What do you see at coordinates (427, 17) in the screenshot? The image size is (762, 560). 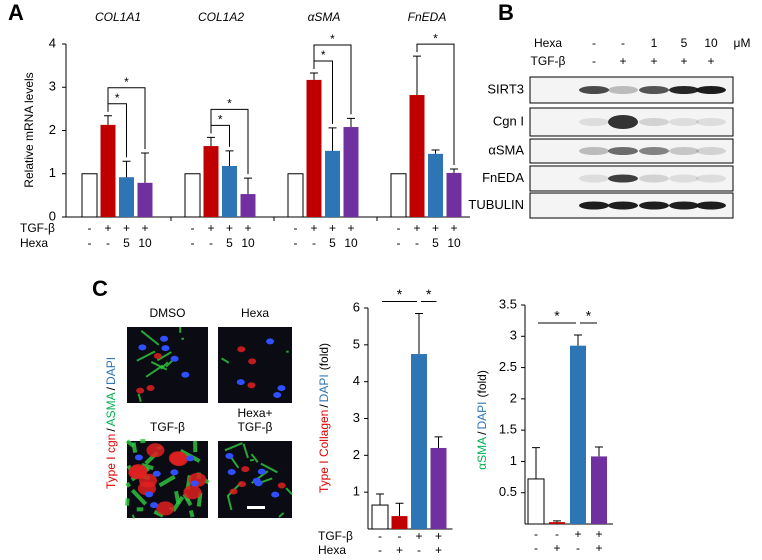 I see `category-label: FnEDA` at bounding box center [427, 17].